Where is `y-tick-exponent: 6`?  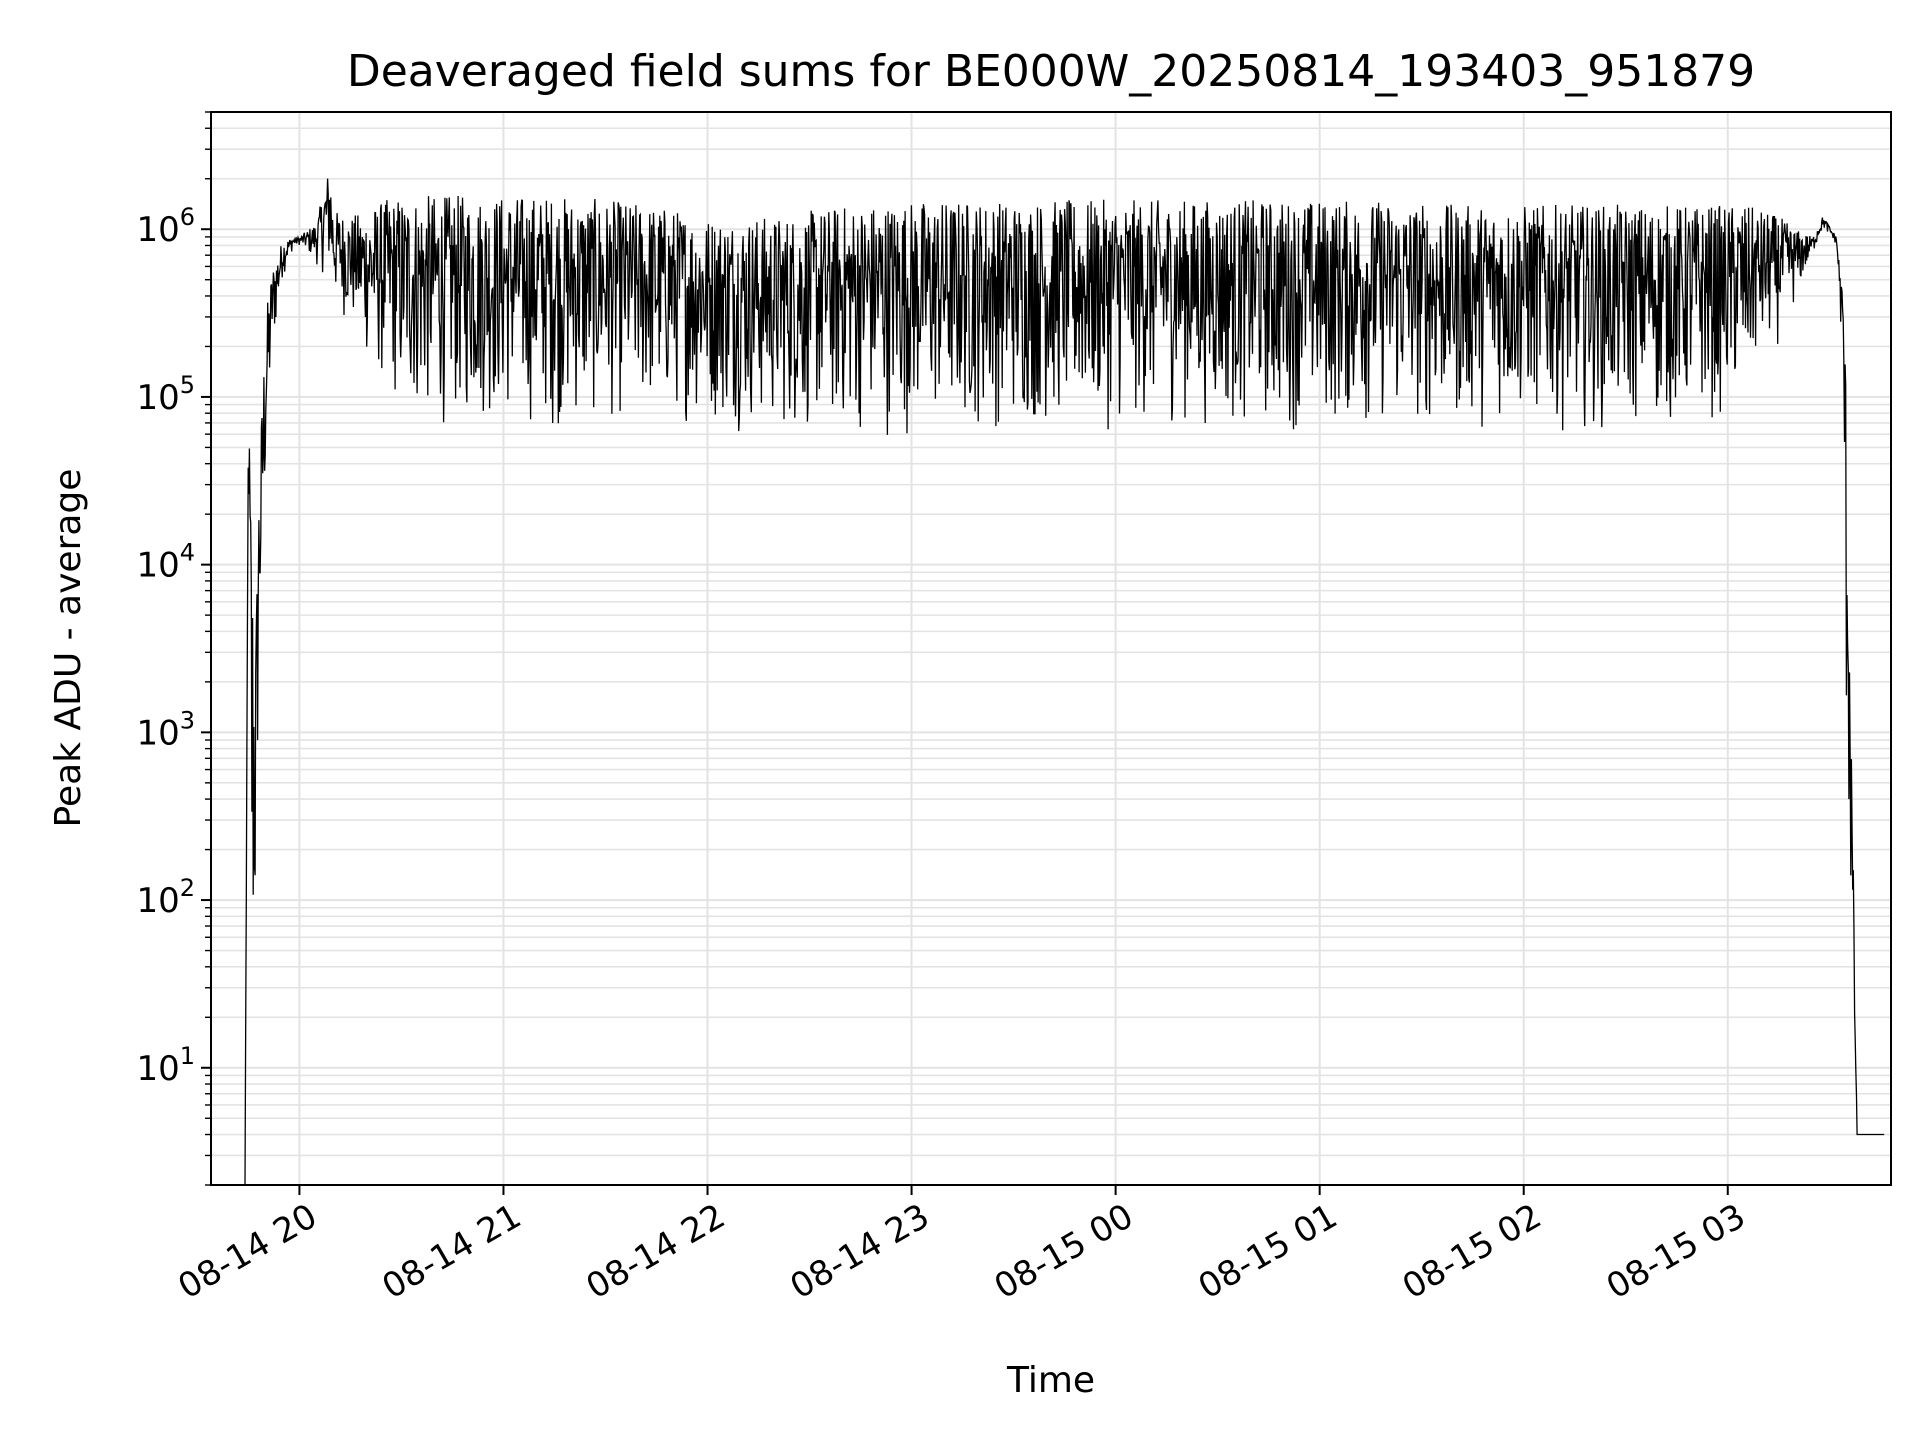
y-tick-exponent: 6 is located at coordinates (187, 217).